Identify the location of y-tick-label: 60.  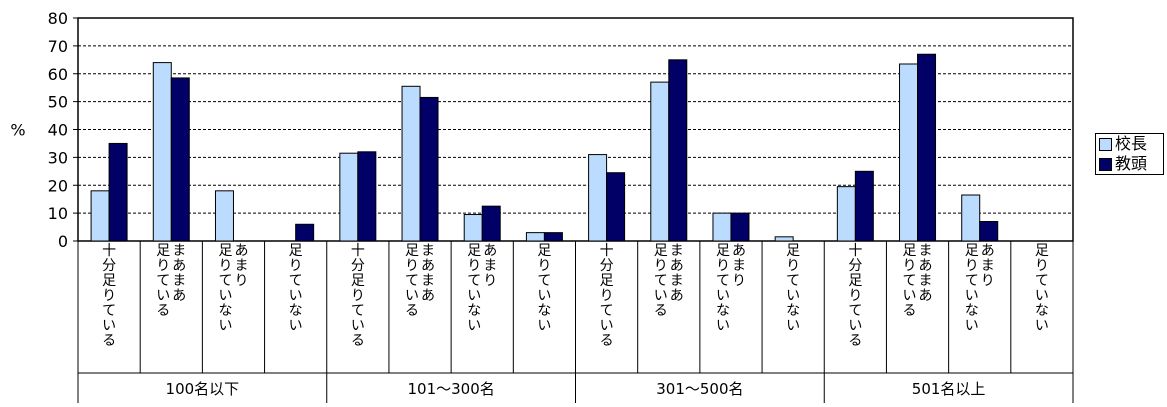
(58, 74).